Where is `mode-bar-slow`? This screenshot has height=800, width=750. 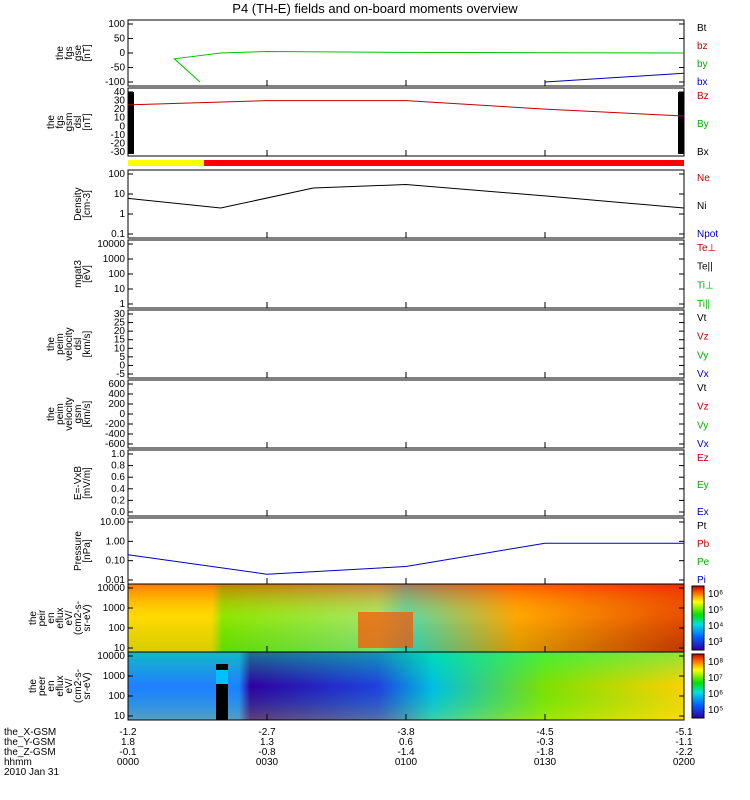 mode-bar-slow is located at coordinates (166, 163).